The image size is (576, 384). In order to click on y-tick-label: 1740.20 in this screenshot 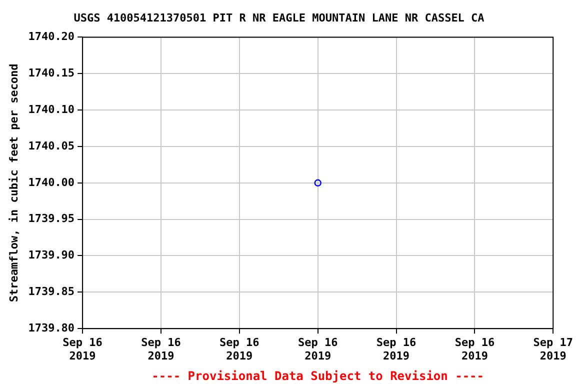, I will do `click(51, 37)`.